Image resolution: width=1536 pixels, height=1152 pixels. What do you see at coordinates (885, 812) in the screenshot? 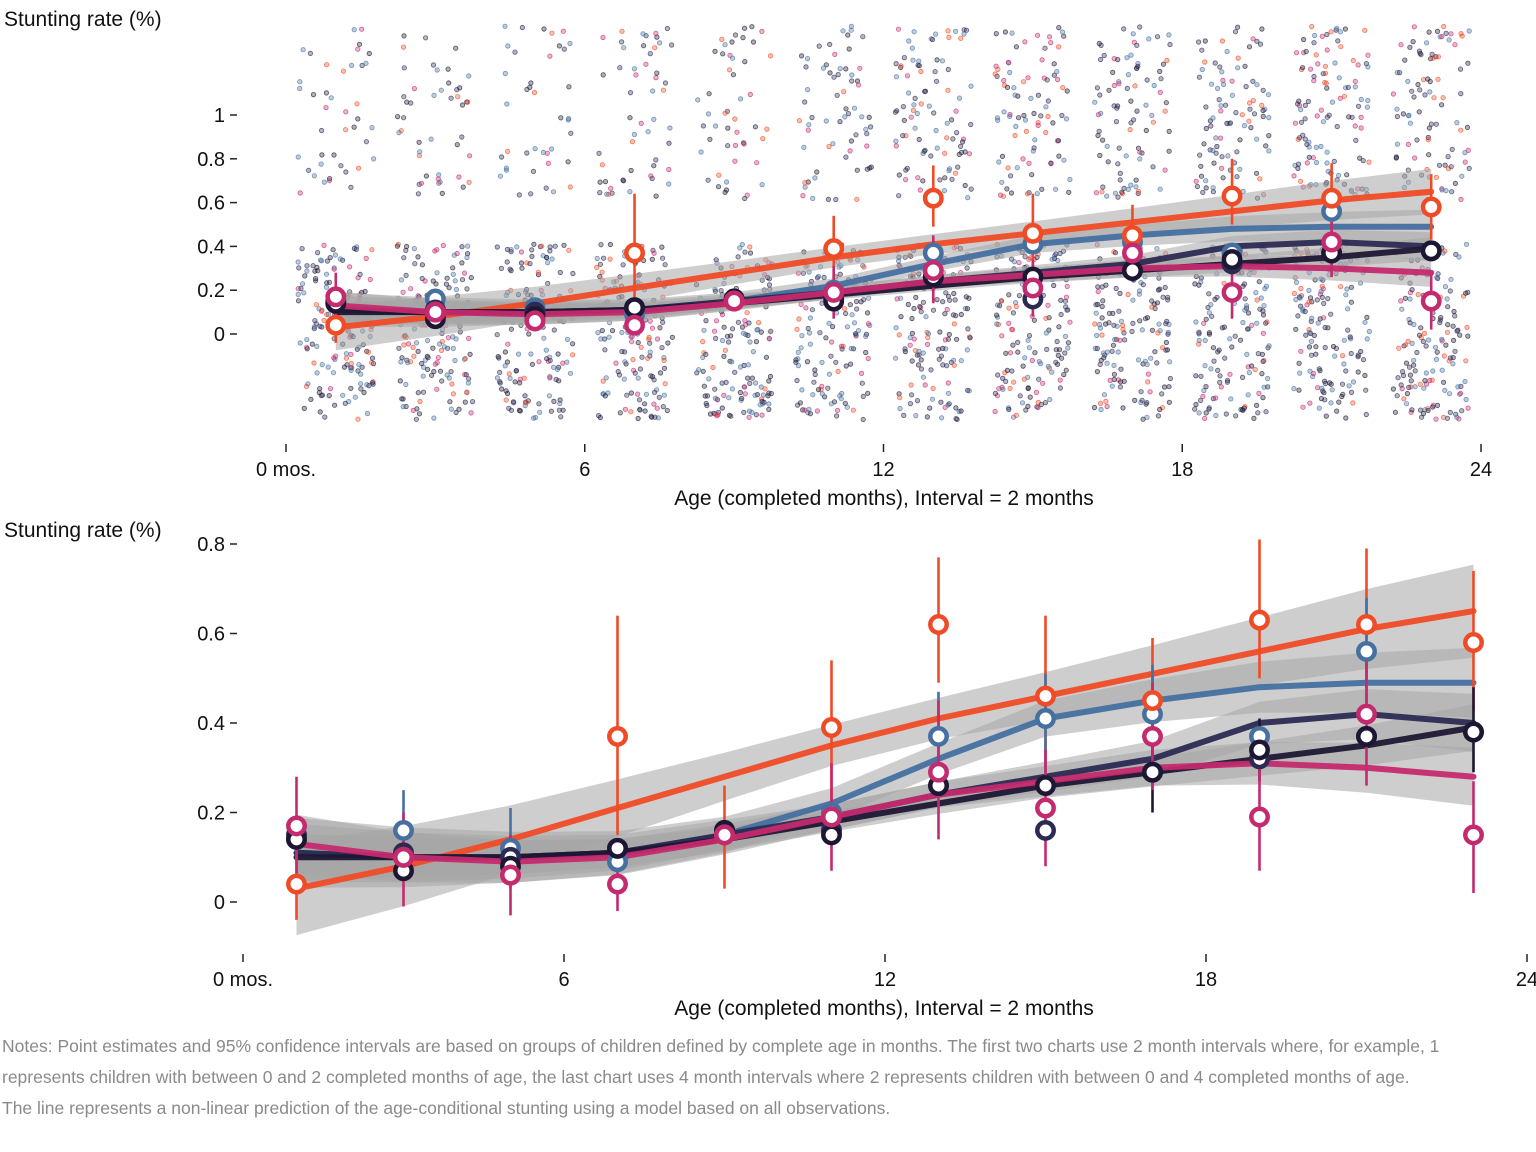
I see `fitted-line-magenta` at bounding box center [885, 812].